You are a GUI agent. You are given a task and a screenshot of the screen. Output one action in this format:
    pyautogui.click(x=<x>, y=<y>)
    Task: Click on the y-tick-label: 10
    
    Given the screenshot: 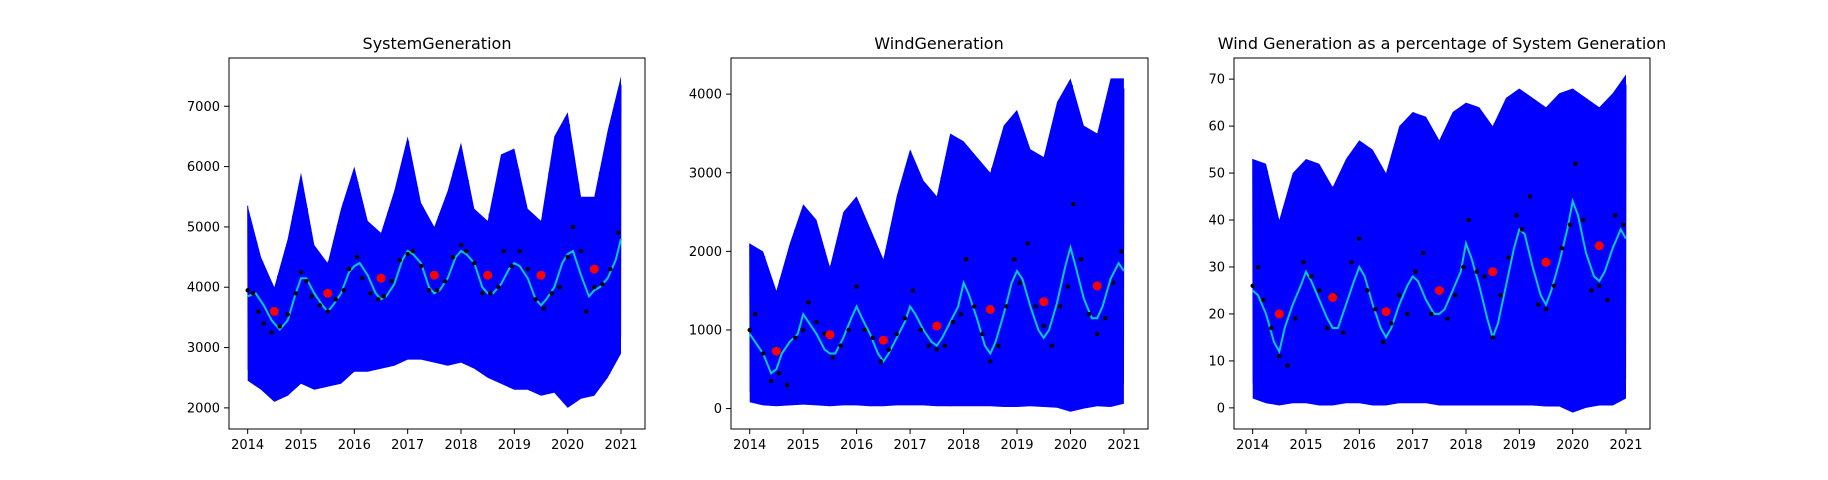 What is the action you would take?
    pyautogui.click(x=1216, y=361)
    